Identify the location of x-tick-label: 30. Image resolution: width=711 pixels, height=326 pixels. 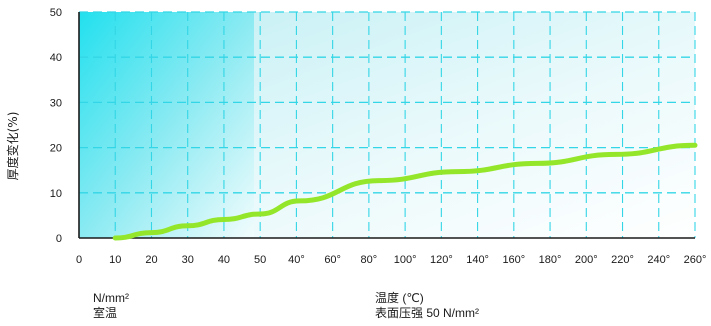
(188, 260).